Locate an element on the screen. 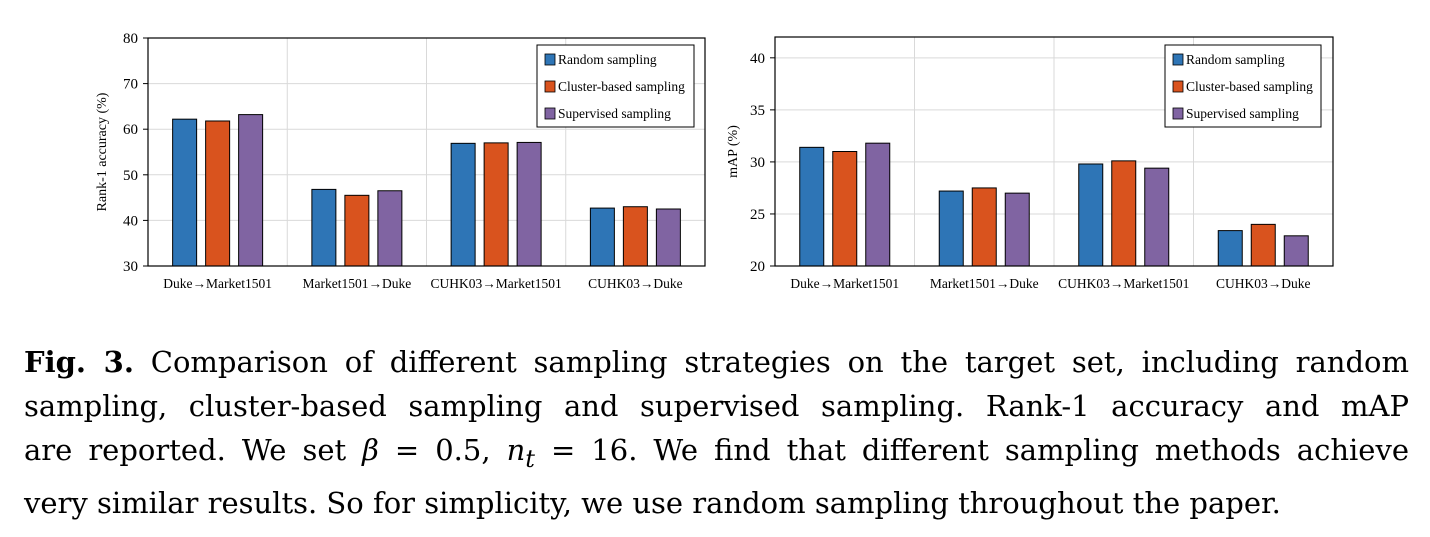 The width and height of the screenshot is (1430, 537). caption-beta: β is located at coordinates (370, 450).